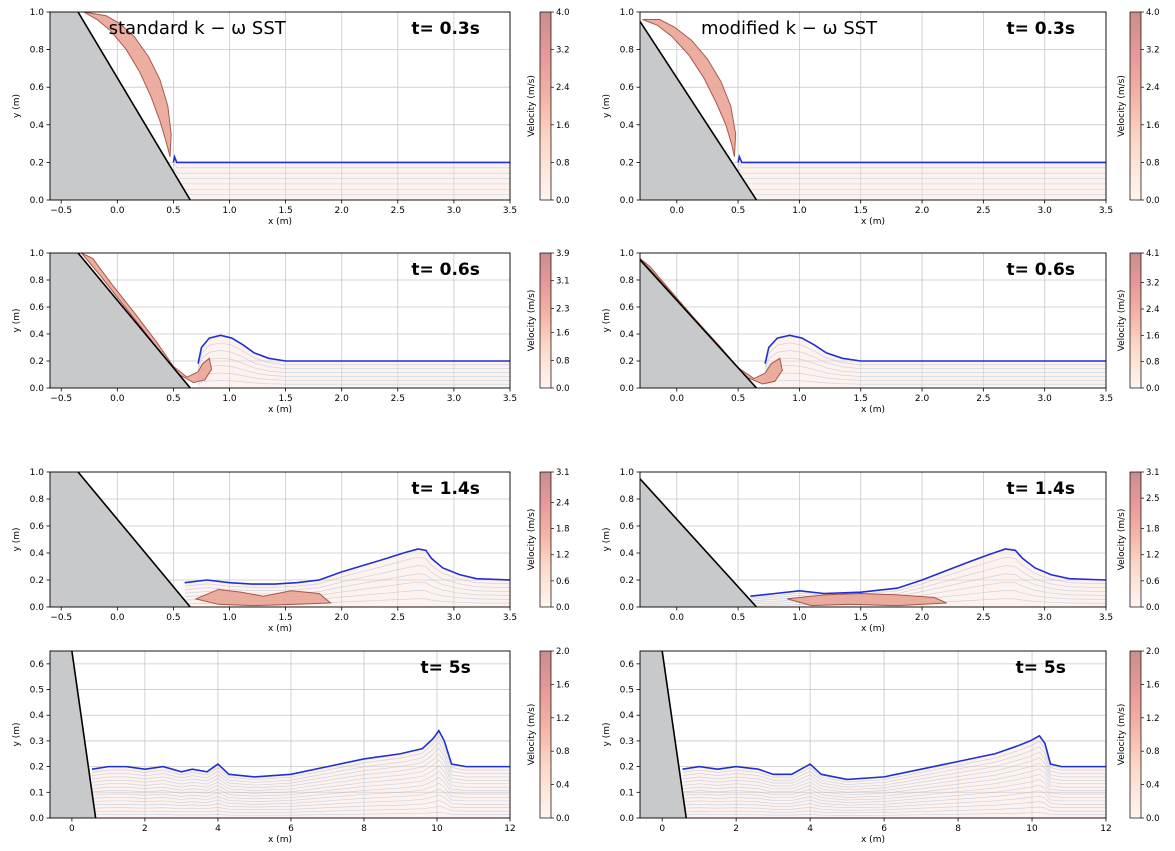  I want to click on x-tick-label: 6, so click(291, 829).